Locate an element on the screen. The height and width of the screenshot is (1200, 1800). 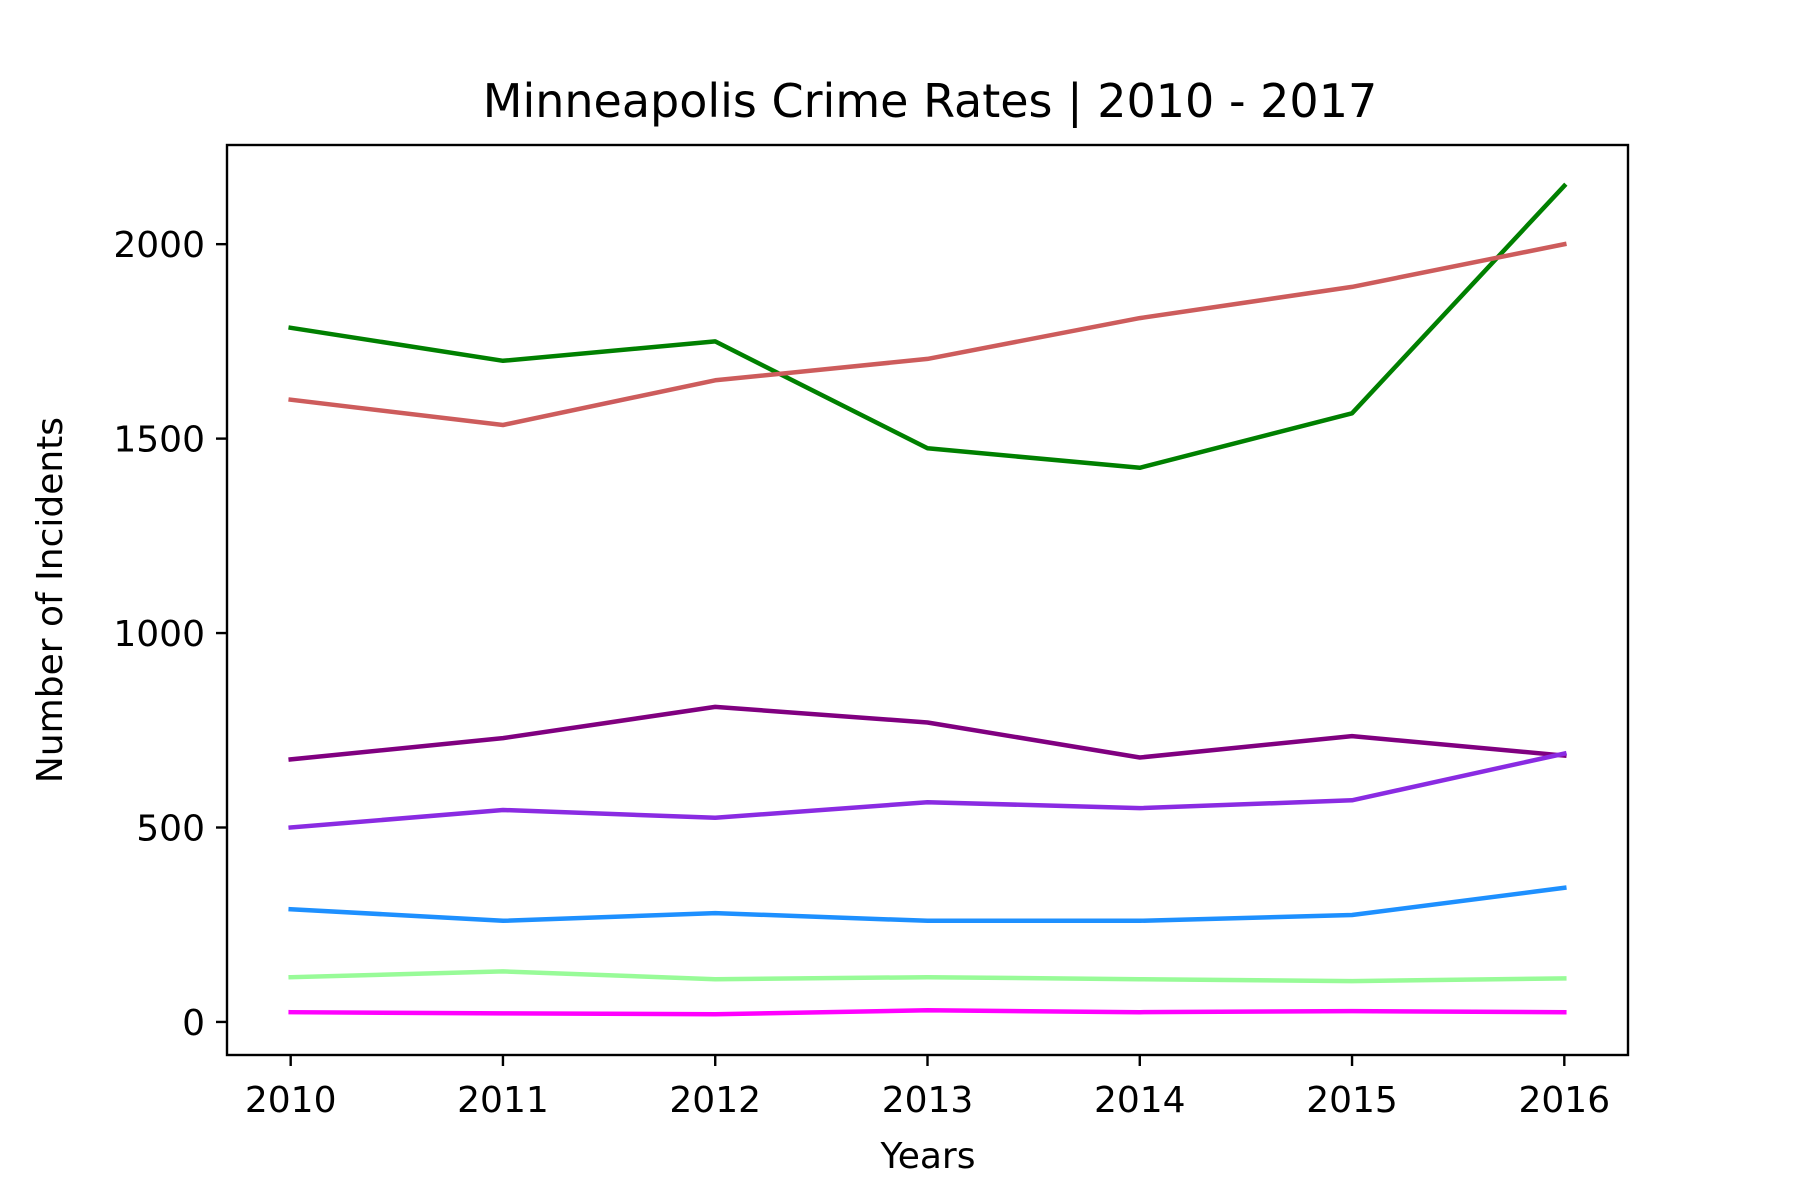
y-axis-label: Number of Incidents is located at coordinates (50, 600).